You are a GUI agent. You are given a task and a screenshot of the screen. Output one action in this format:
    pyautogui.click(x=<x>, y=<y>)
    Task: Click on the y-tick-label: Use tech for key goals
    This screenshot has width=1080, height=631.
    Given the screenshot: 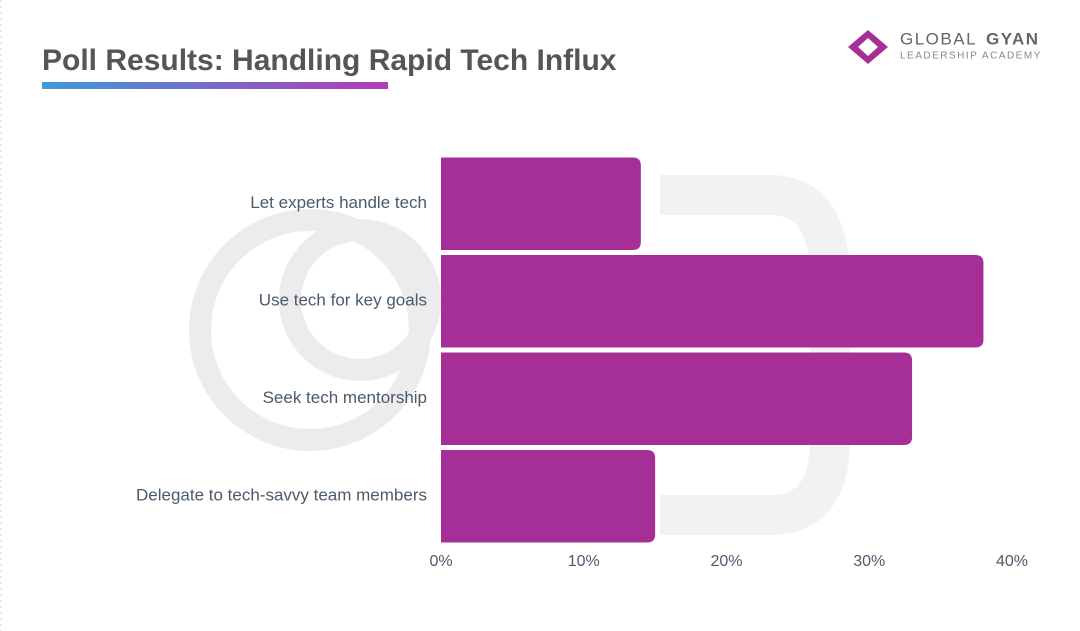 What is the action you would take?
    pyautogui.click(x=343, y=300)
    